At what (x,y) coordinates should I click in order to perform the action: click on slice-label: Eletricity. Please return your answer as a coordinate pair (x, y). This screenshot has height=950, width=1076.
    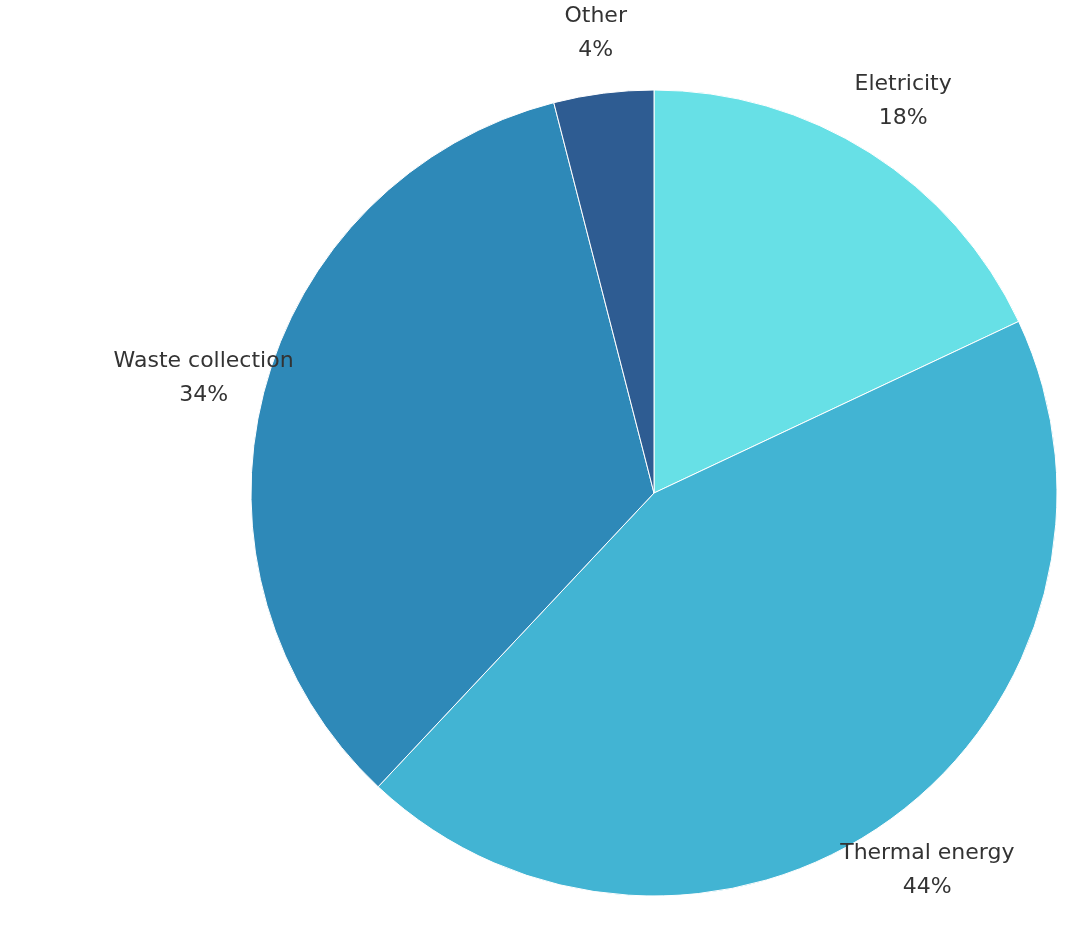
    Looking at the image, I should click on (903, 83).